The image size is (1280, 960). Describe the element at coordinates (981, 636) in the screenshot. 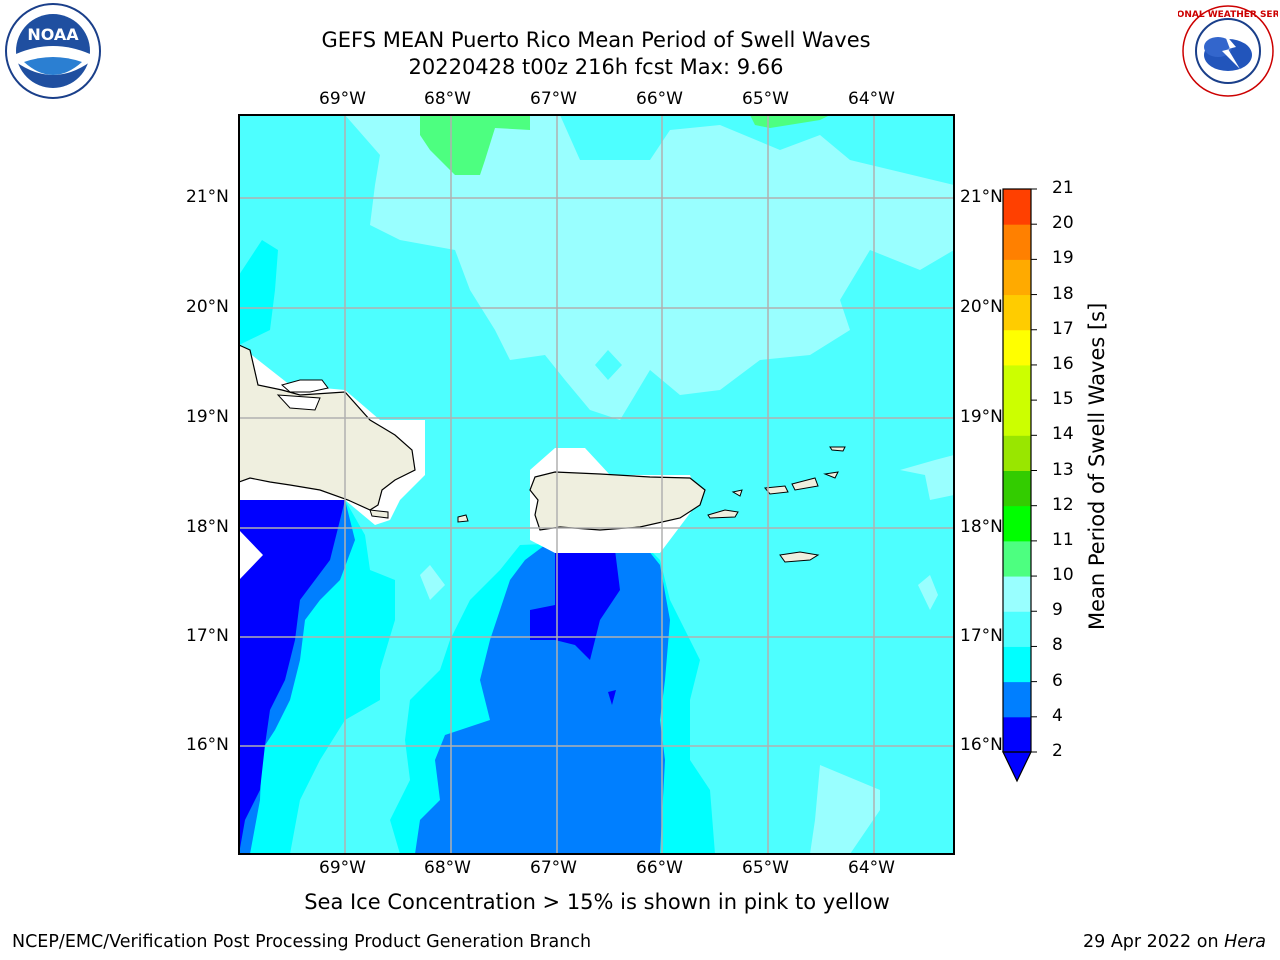

I see `lat-tick-right-17n: 17°N` at that location.